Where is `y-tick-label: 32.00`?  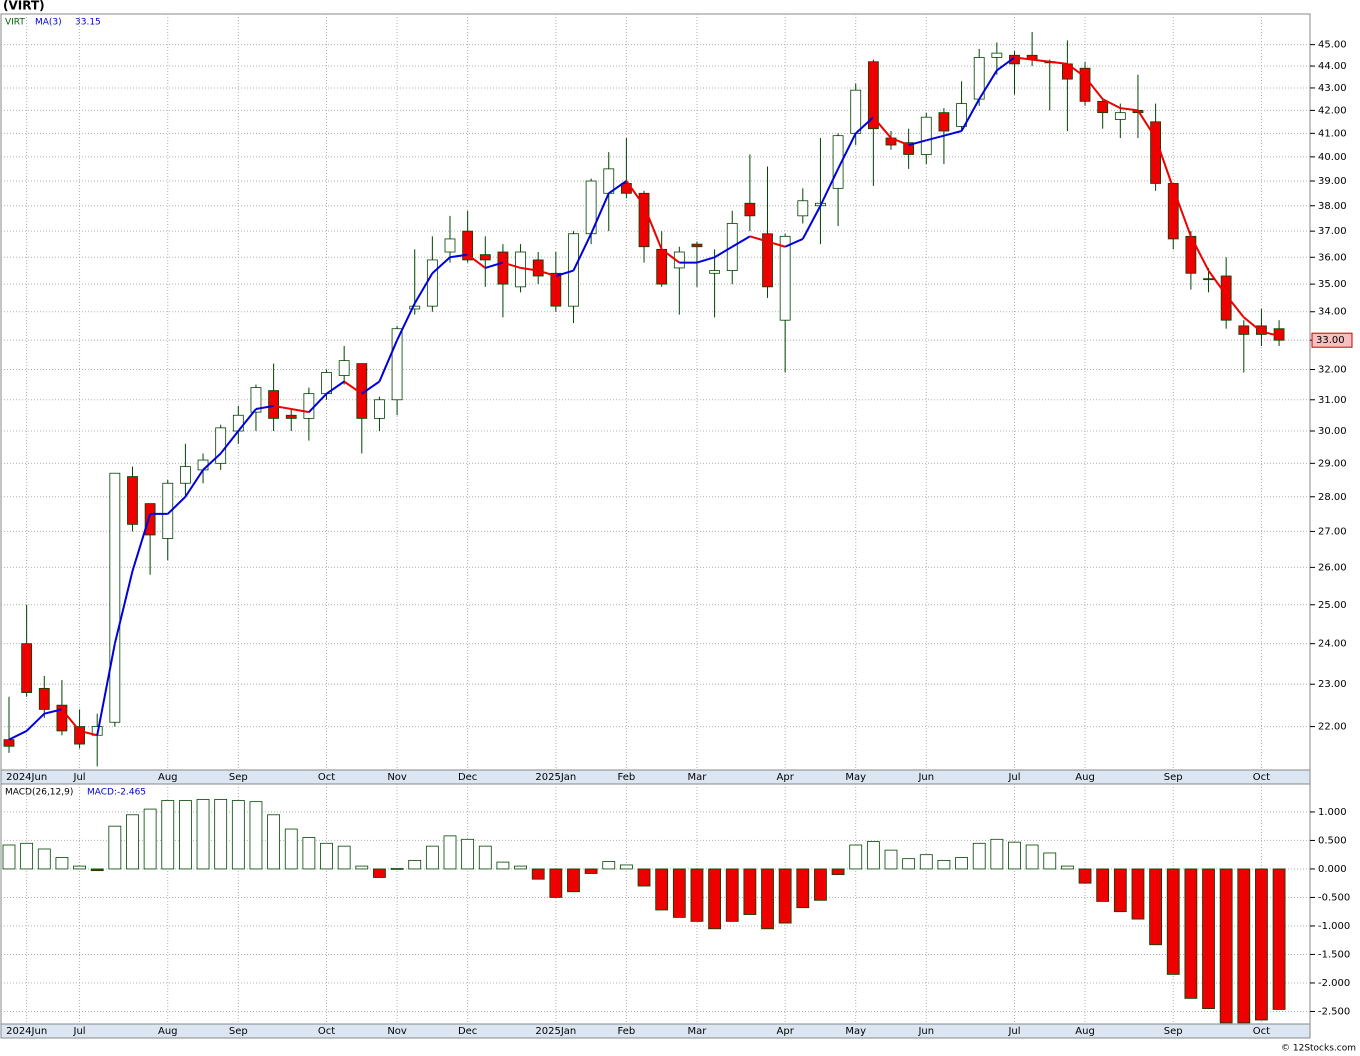 y-tick-label: 32.00 is located at coordinates (1332, 370).